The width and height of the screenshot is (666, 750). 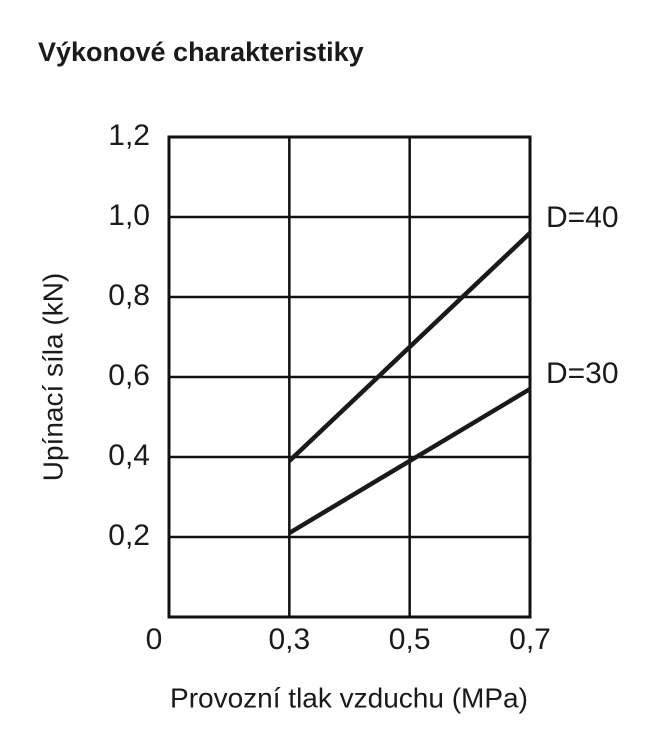 I want to click on y-tick-label: 0,6, so click(x=129, y=375).